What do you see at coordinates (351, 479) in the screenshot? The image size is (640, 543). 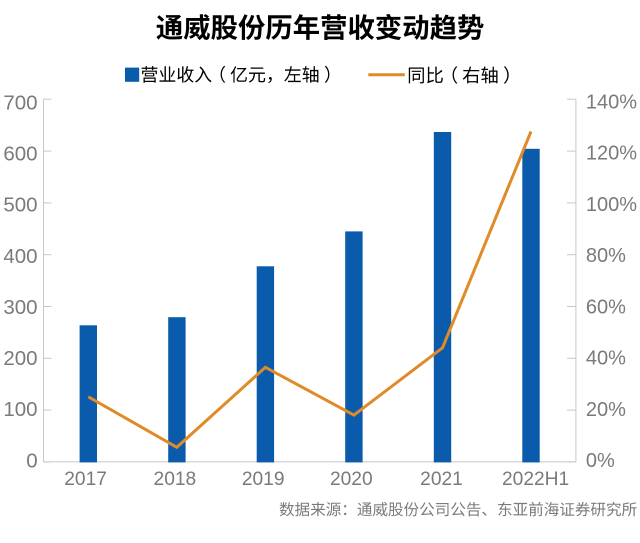 I see `svg-text: 2020` at bounding box center [351, 479].